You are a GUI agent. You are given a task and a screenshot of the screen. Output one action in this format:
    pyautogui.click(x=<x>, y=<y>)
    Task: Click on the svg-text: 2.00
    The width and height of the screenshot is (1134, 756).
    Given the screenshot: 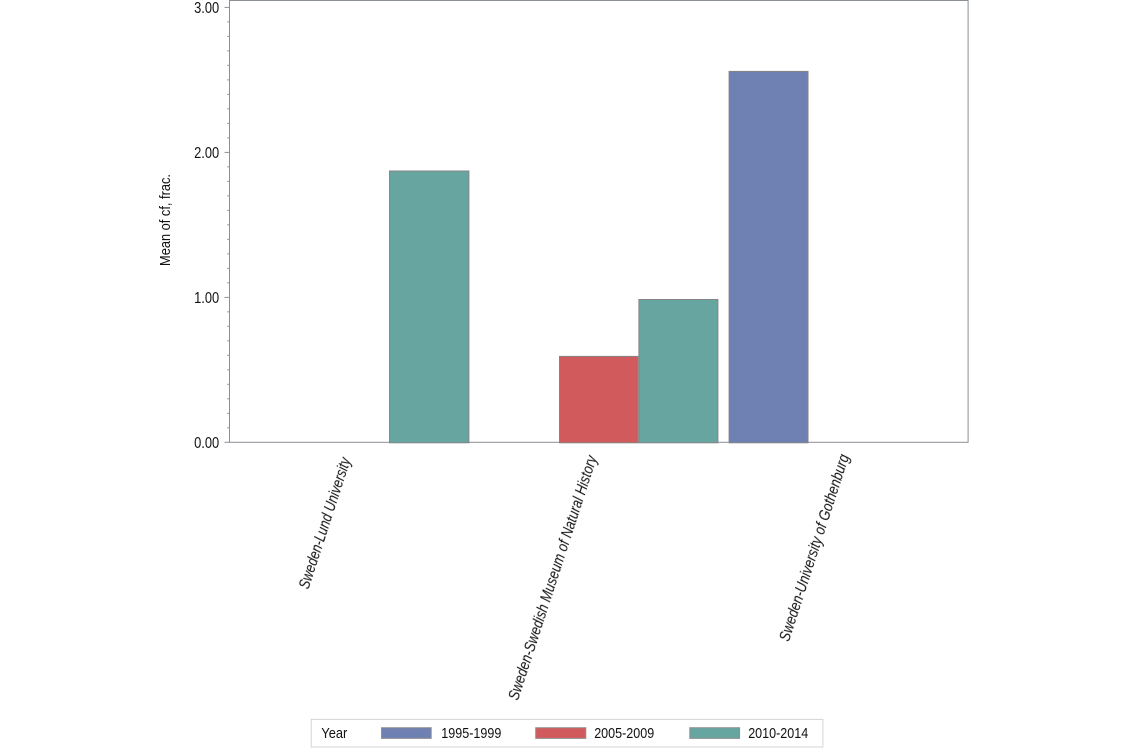 What is the action you would take?
    pyautogui.click(x=206, y=153)
    